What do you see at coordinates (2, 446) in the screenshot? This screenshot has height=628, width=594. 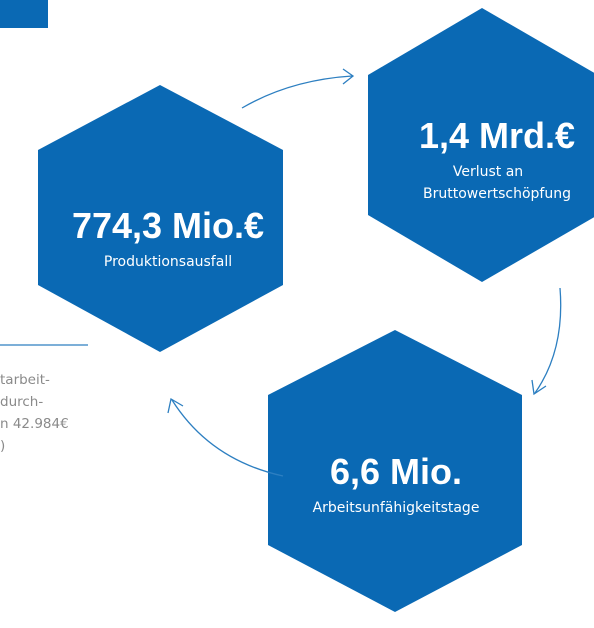 I see `side-text: )` at bounding box center [2, 446].